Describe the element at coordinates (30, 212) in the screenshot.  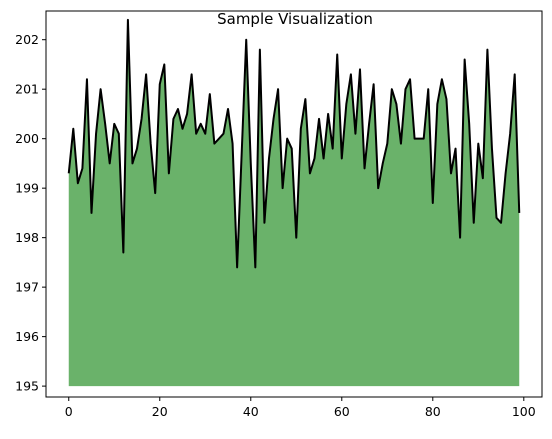
I see `y-axis: 195 196 197 198 199 200 201 202` at that location.